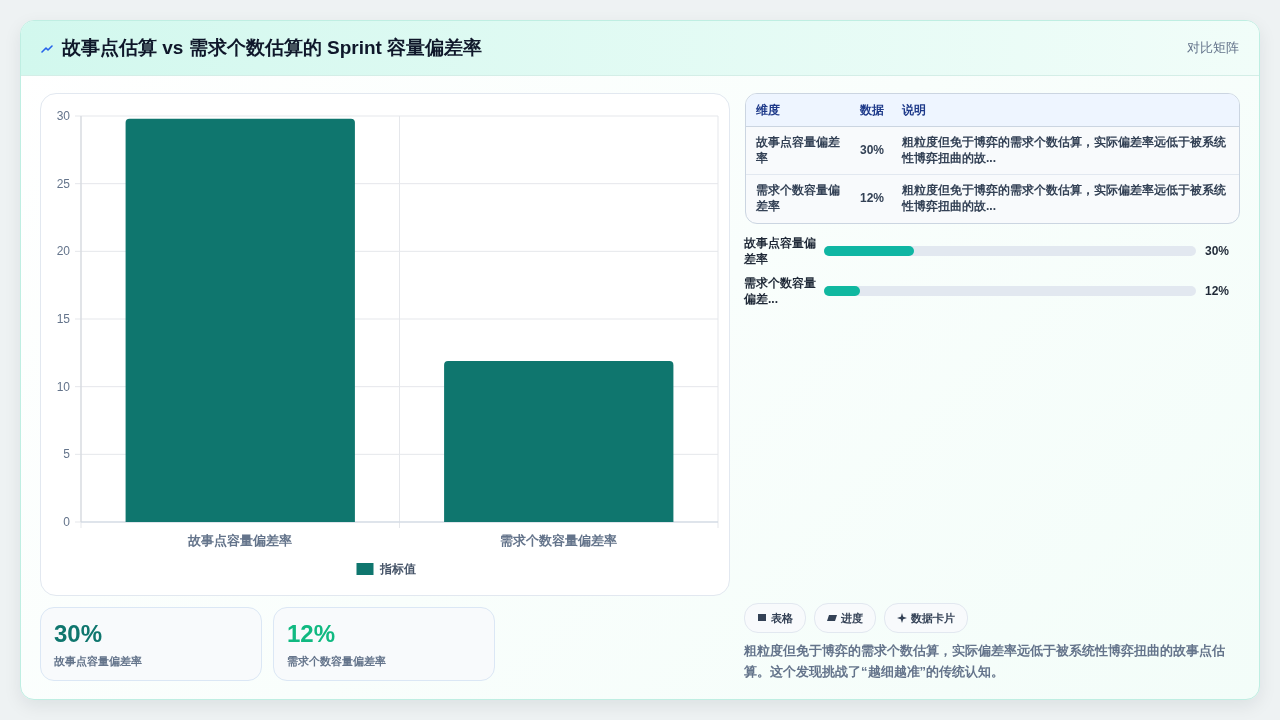 The width and height of the screenshot is (1280, 720). Describe the element at coordinates (985, 661) in the screenshot. I see `text: 粗粒度但免于博弈的需求个数估算，实际偏差率远低于被系统性博弈扭曲的故事点估算。这个发现挑战了“越细越准”的传统认知。` at that location.